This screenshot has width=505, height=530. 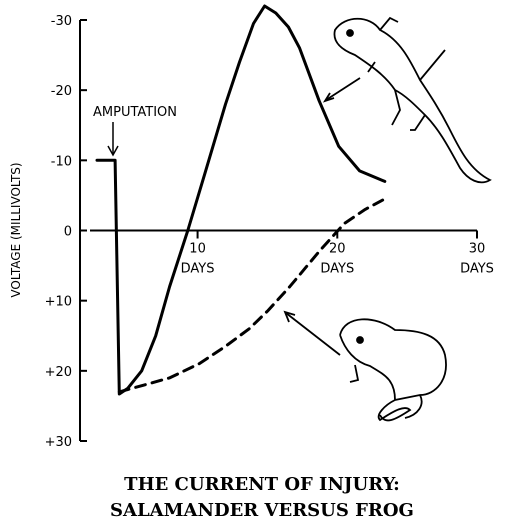 What do you see at coordinates (58, 372) in the screenshot?
I see `y-tick-label: +20` at bounding box center [58, 372].